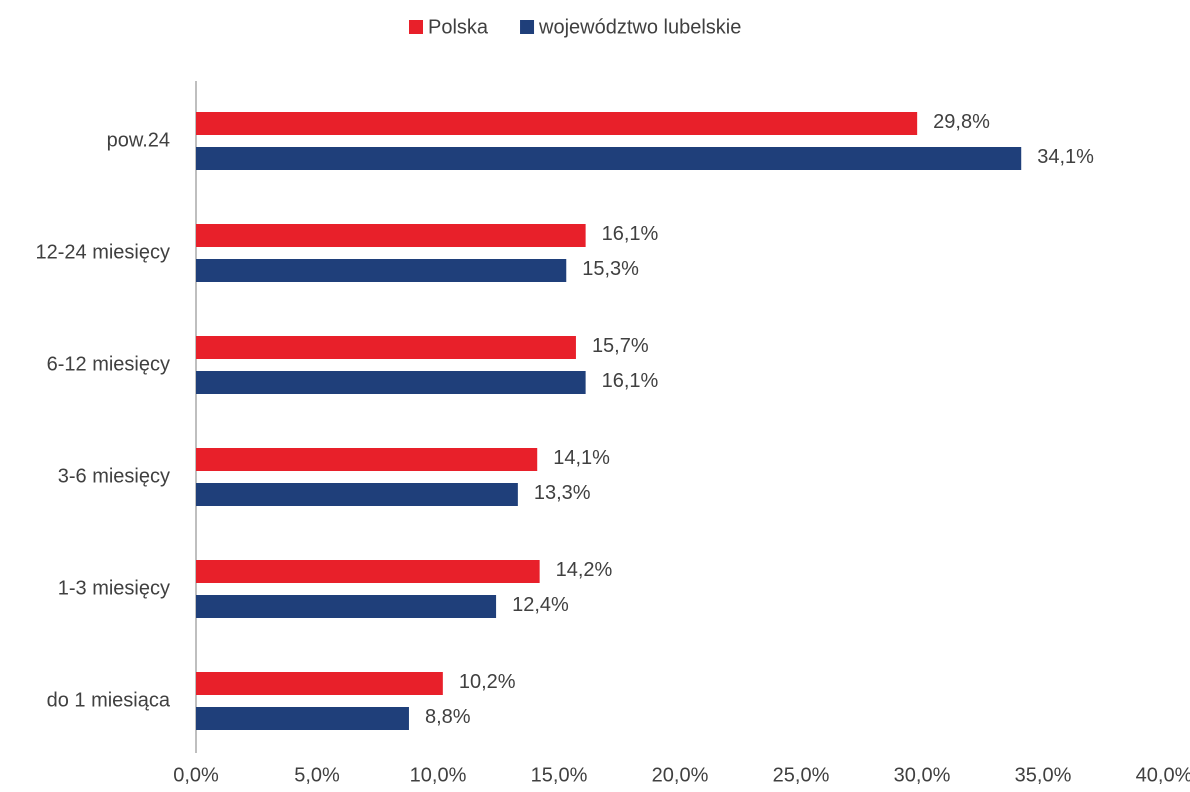 The height and width of the screenshot is (792, 1190). I want to click on data-label: 14,1%, so click(581, 458).